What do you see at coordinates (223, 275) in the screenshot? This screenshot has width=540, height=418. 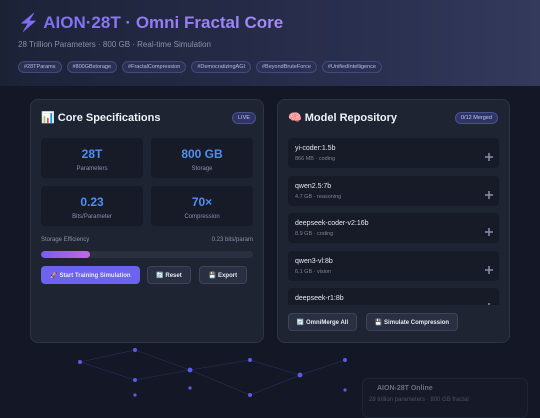 I see `button: 💾 Export` at bounding box center [223, 275].